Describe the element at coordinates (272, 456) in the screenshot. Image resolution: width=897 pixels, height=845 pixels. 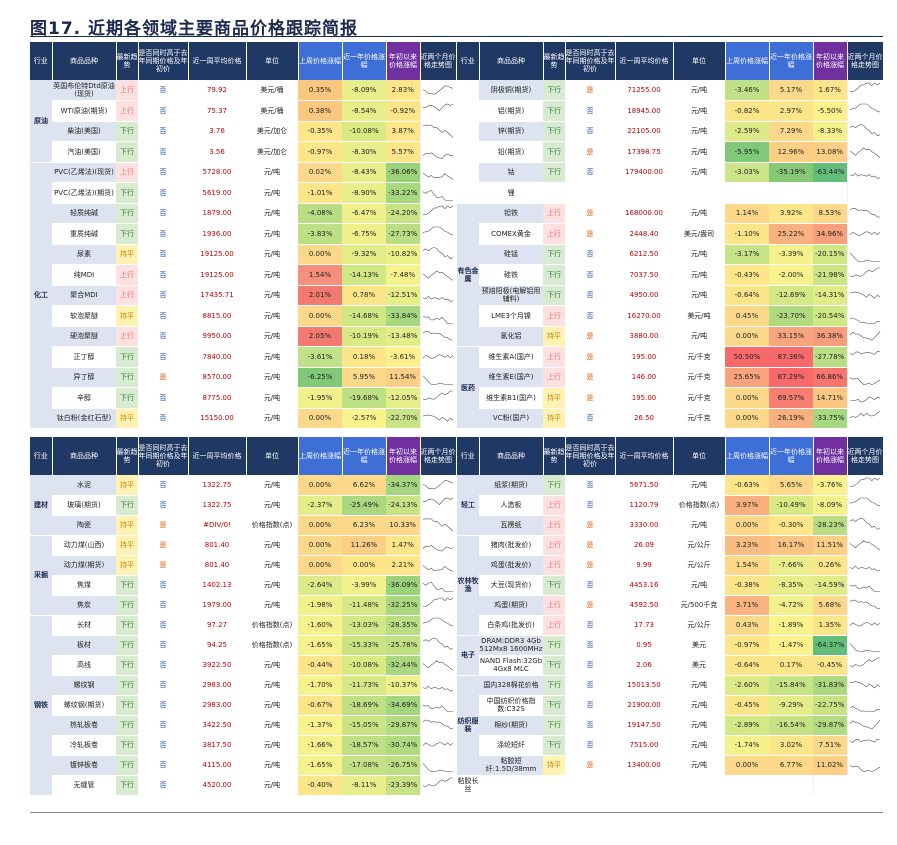
I see `th-unit: 单位` at that location.